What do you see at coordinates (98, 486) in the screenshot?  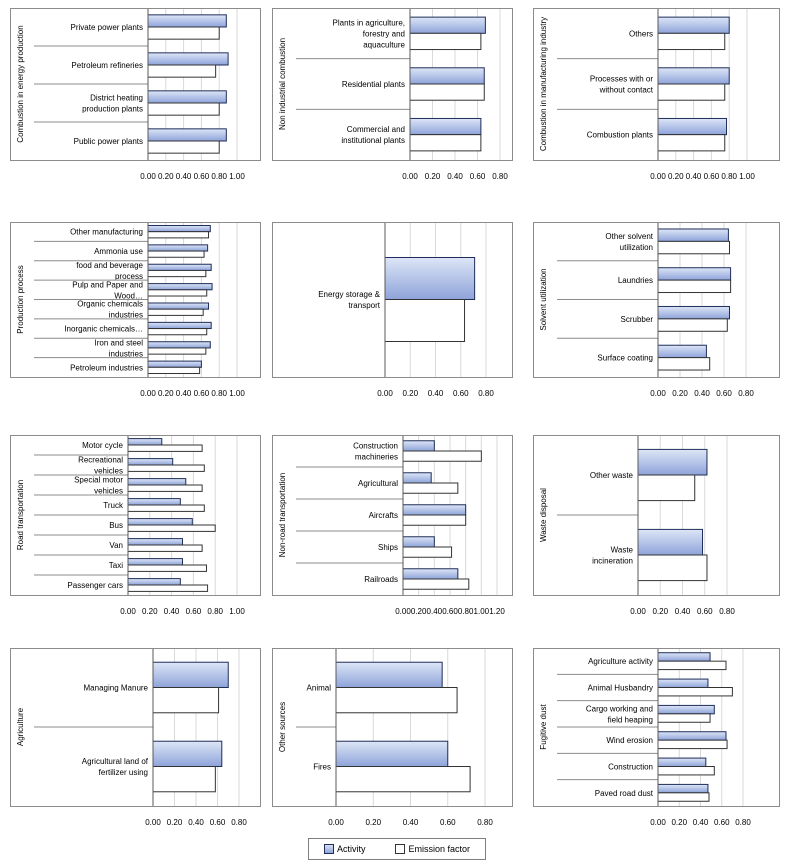 I see `category-label: Special motor vehicles` at bounding box center [98, 486].